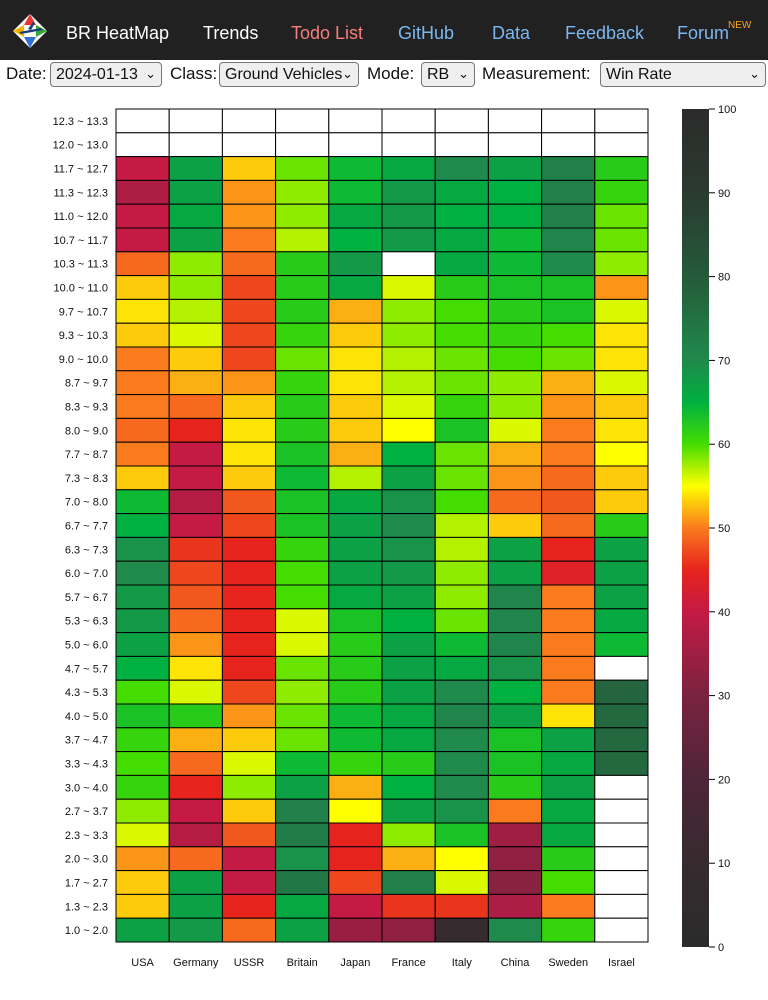 The height and width of the screenshot is (1000, 768). What do you see at coordinates (511, 33) in the screenshot?
I see `nav-data: Data` at bounding box center [511, 33].